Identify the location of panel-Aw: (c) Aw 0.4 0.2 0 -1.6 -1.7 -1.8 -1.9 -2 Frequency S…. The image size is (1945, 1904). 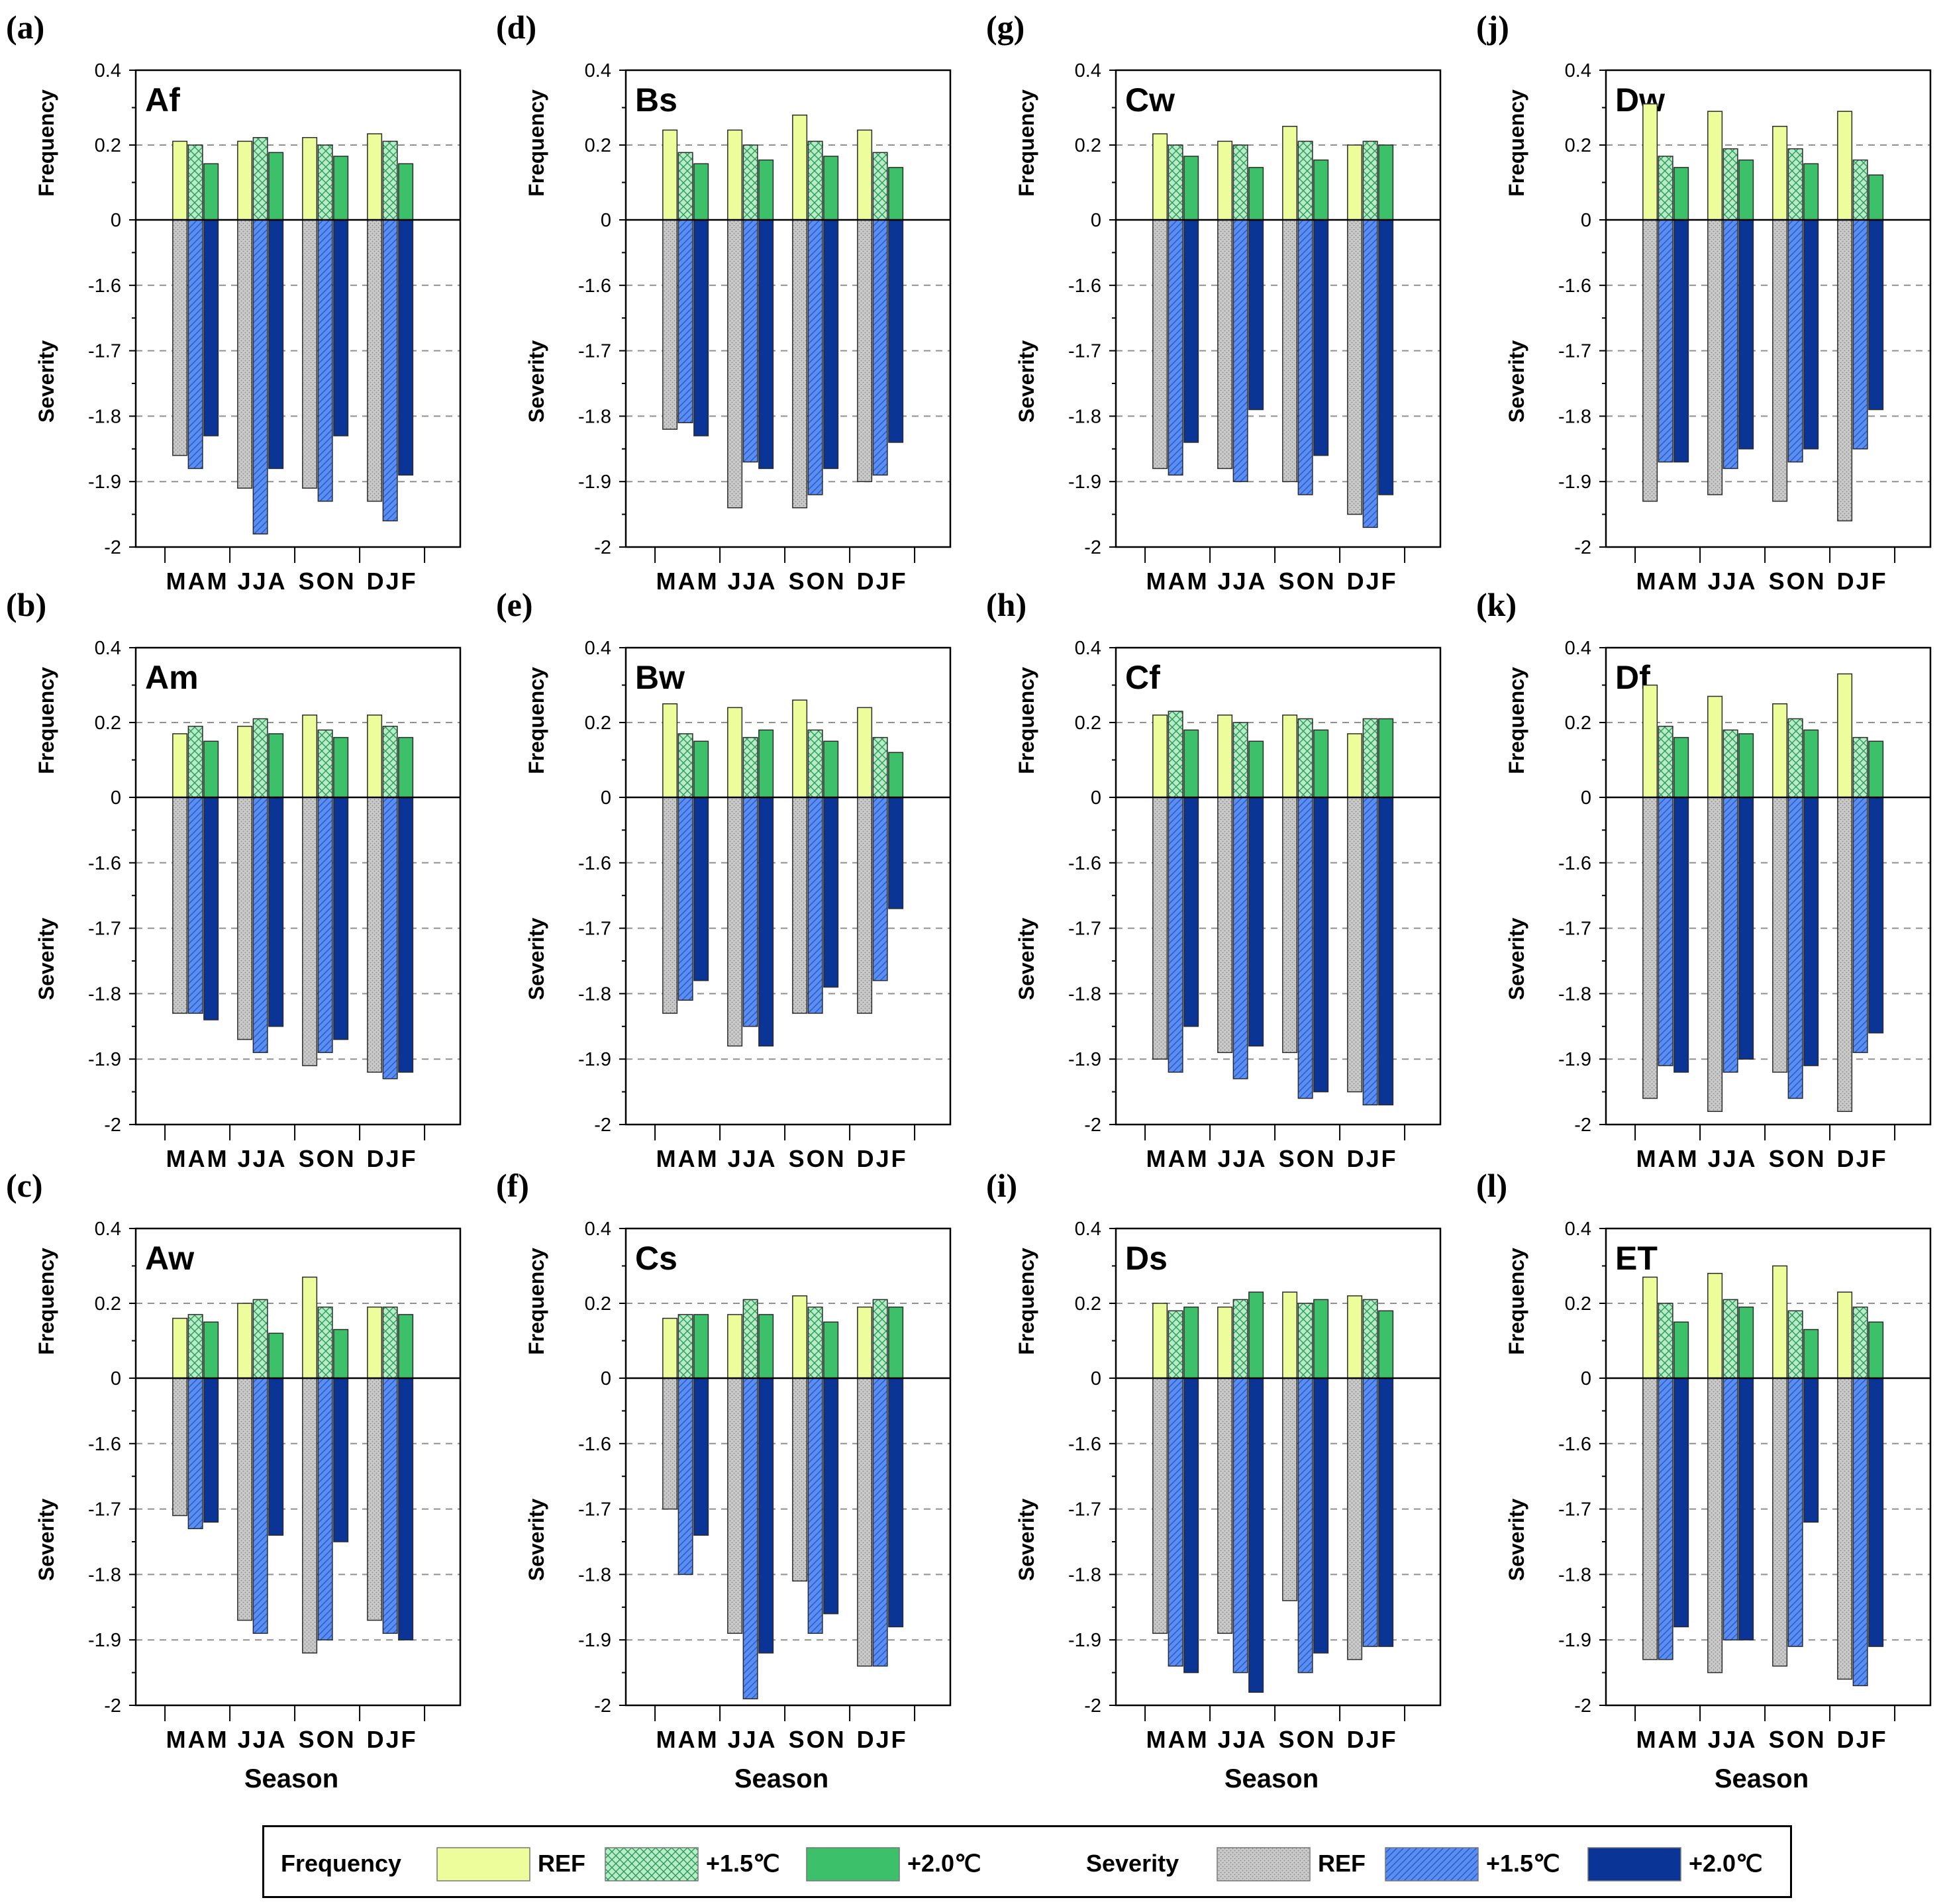
(234, 1480).